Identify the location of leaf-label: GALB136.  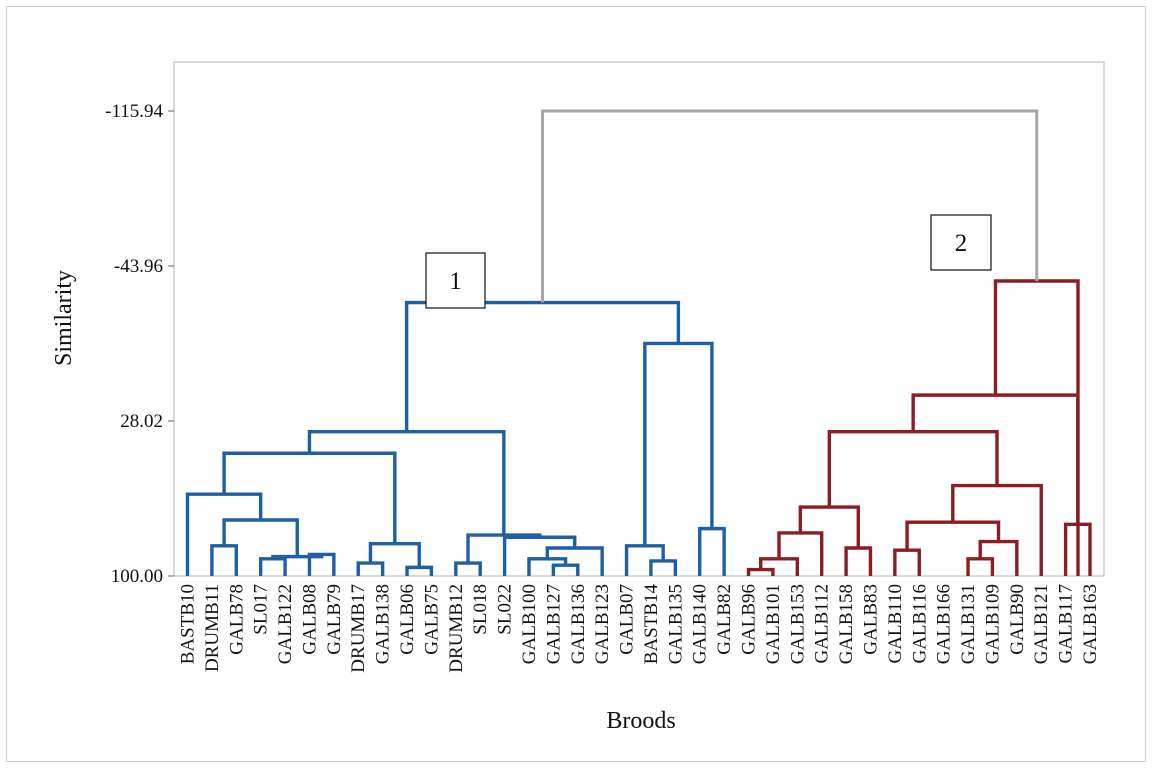
(578, 624).